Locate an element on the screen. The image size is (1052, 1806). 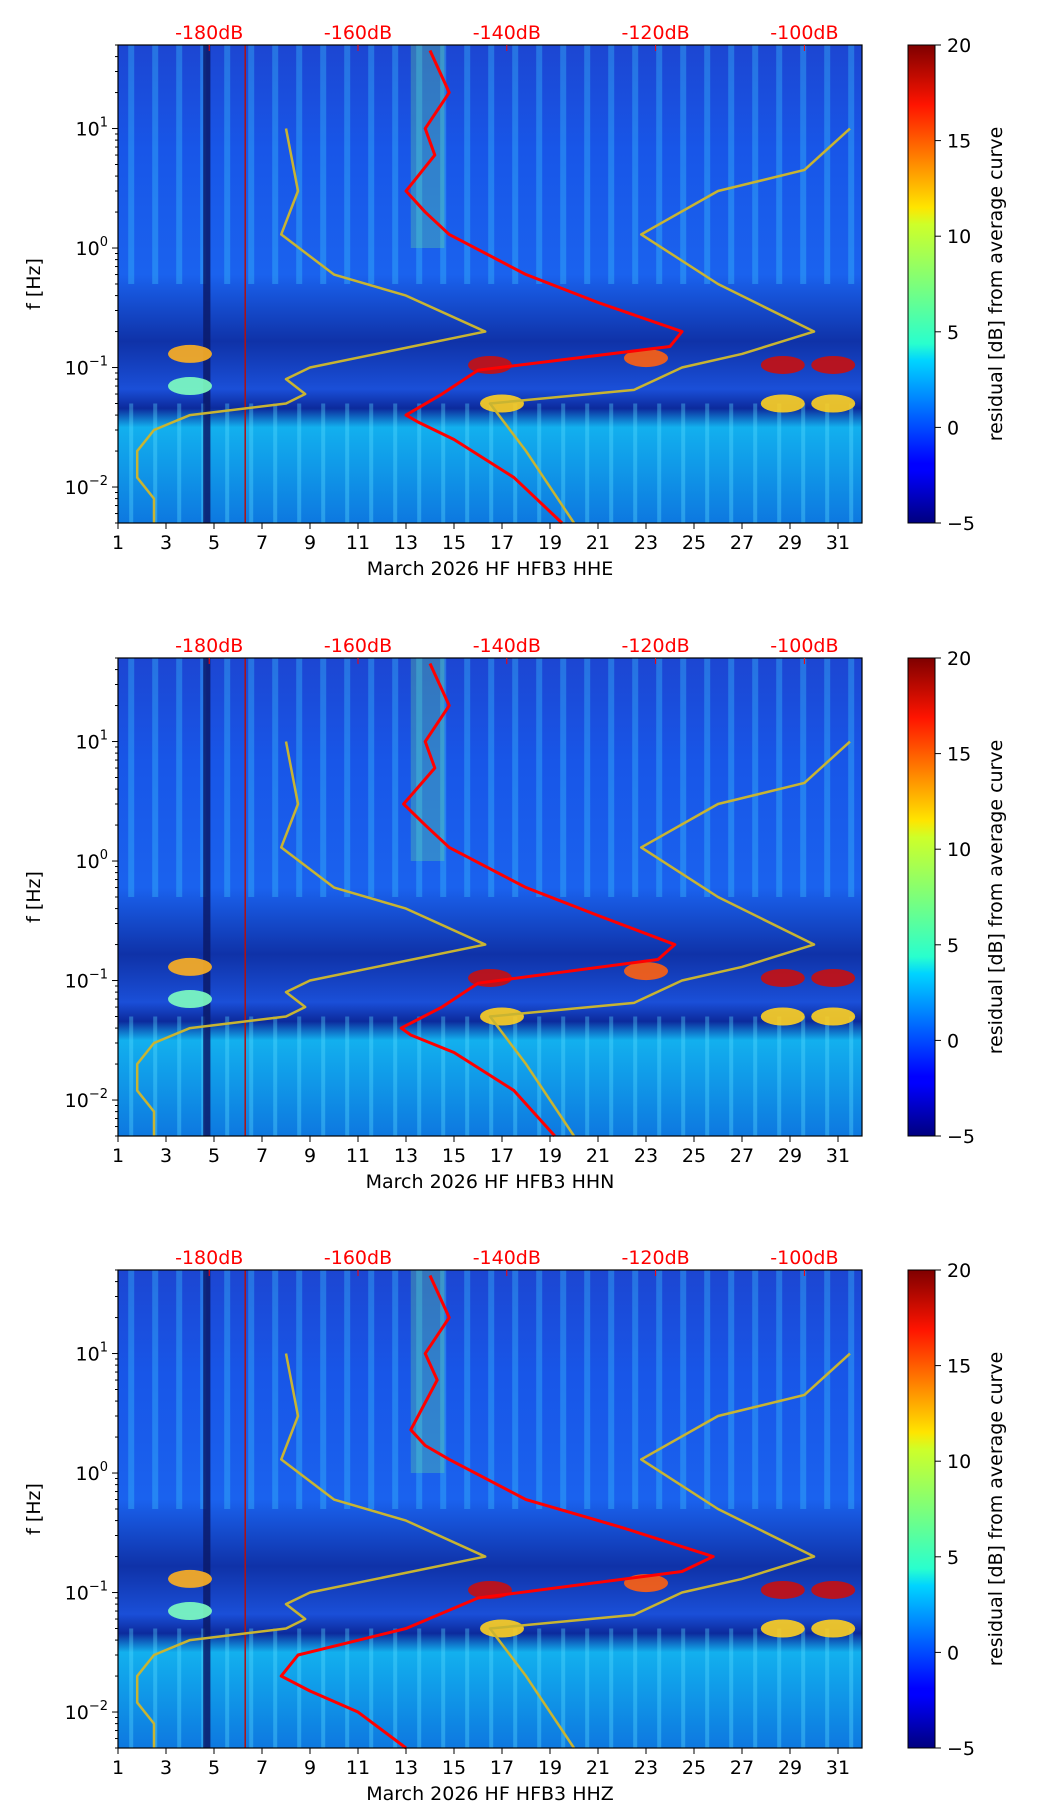
colorbar-tick-label: 5 is located at coordinates (953, 333).